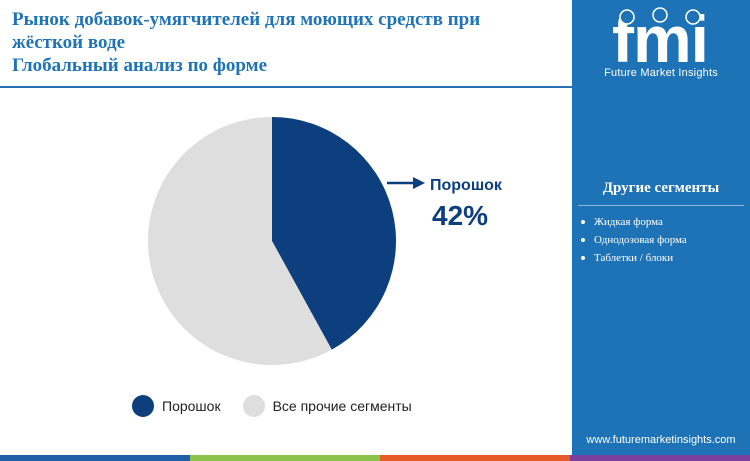 Image resolution: width=750 pixels, height=461 pixels. Describe the element at coordinates (466, 185) in the screenshot. I see `callout-label: Порошок` at that location.